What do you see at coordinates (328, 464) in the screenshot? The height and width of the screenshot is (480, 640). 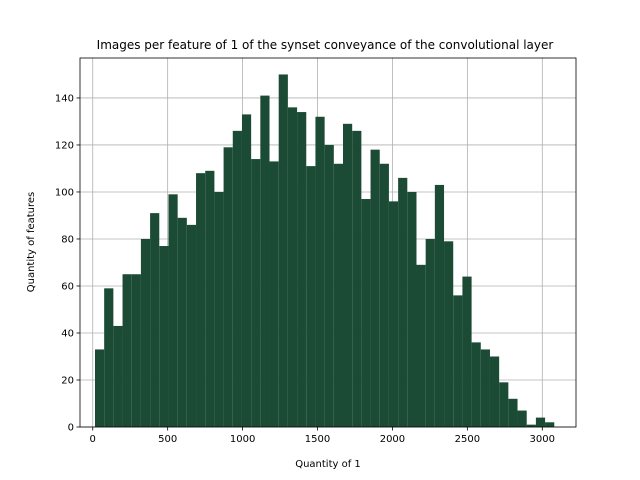 I see `x-axis-label: Quantity of 1` at bounding box center [328, 464].